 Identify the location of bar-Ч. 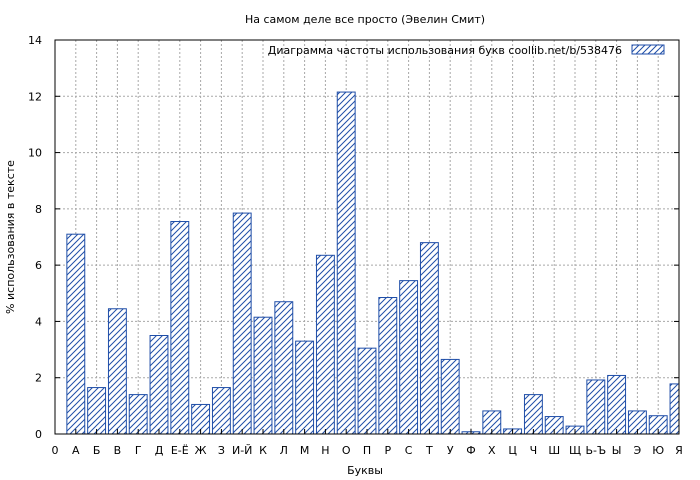
(533, 414).